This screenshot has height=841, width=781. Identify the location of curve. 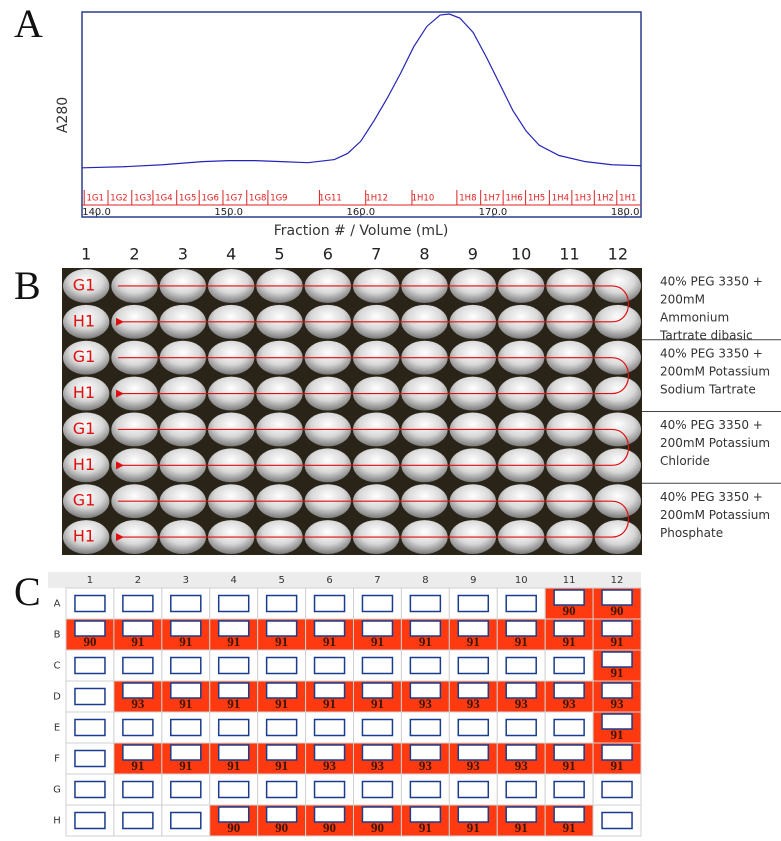
(361, 91).